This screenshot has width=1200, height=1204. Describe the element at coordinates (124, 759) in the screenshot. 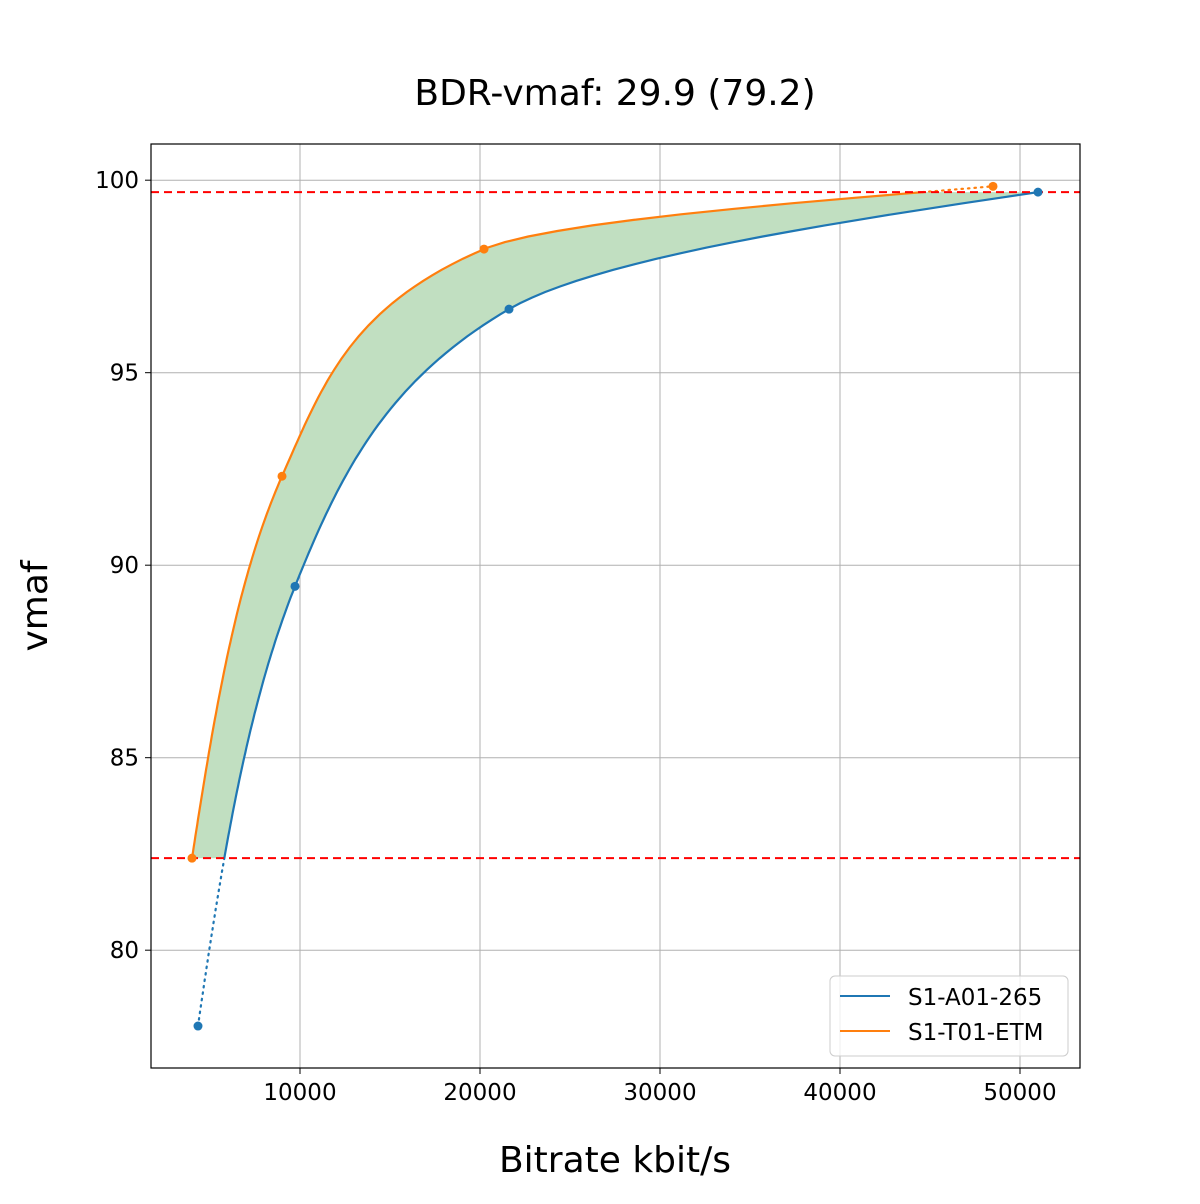

I see `y-tick-label: 85` at that location.